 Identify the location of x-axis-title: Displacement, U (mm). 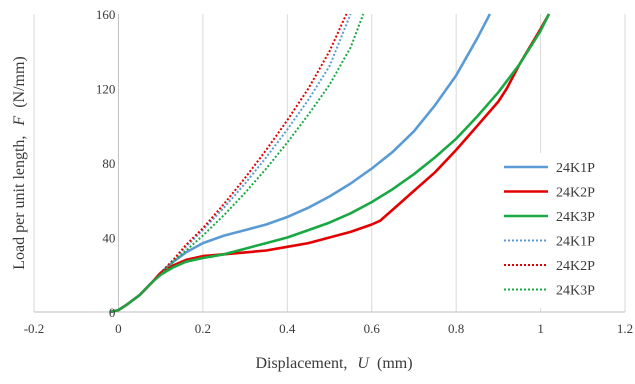
(333, 363).